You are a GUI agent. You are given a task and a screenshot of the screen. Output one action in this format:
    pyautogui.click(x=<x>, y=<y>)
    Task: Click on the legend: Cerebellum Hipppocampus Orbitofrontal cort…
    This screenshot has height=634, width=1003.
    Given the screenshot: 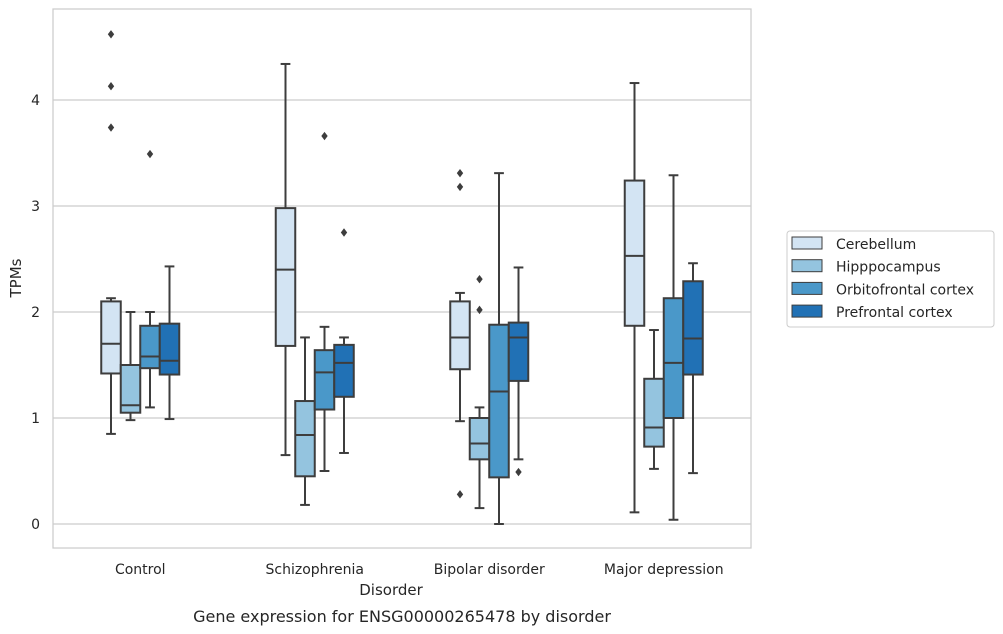 What is the action you would take?
    pyautogui.click(x=890, y=279)
    